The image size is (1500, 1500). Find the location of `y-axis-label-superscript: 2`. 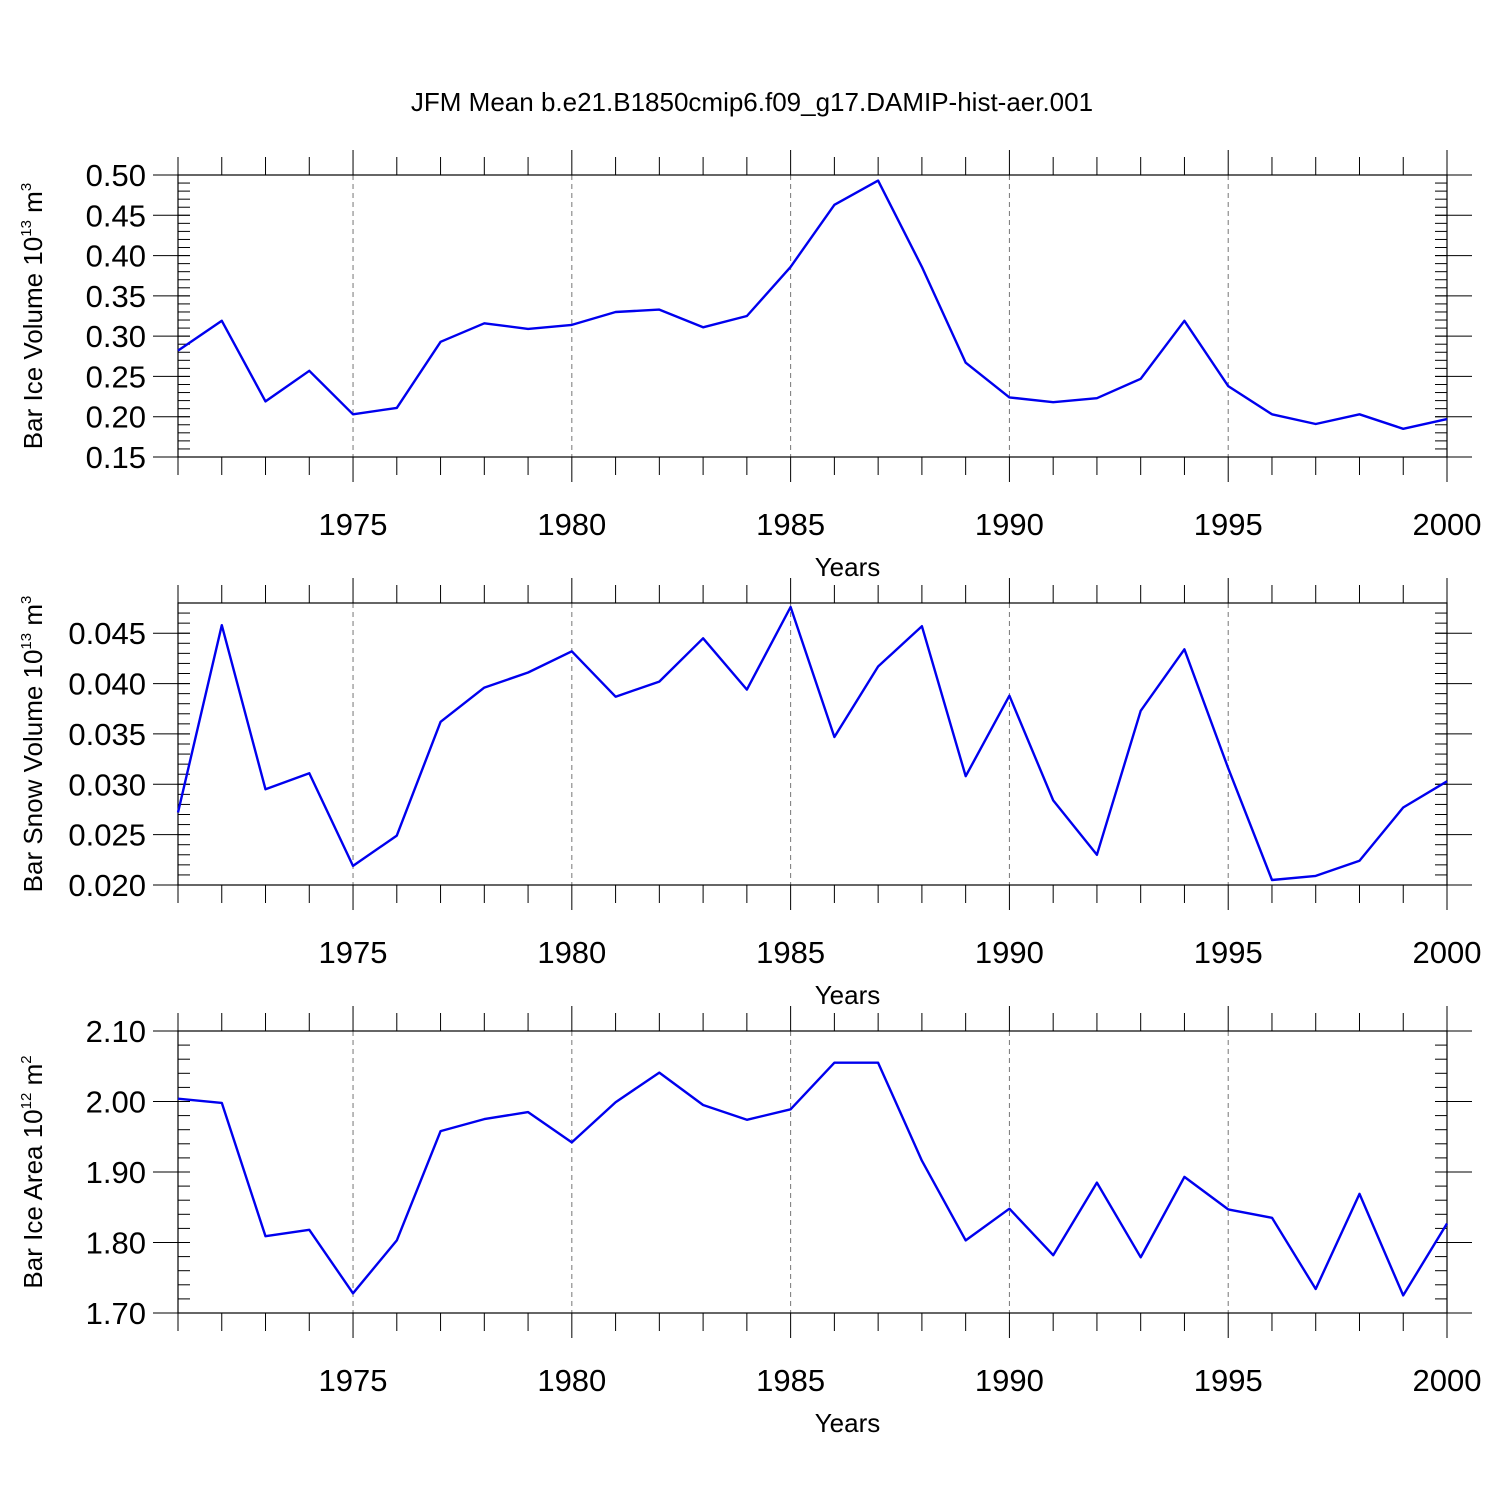

y-axis-label-superscript: 2 is located at coordinates (26, 1059).